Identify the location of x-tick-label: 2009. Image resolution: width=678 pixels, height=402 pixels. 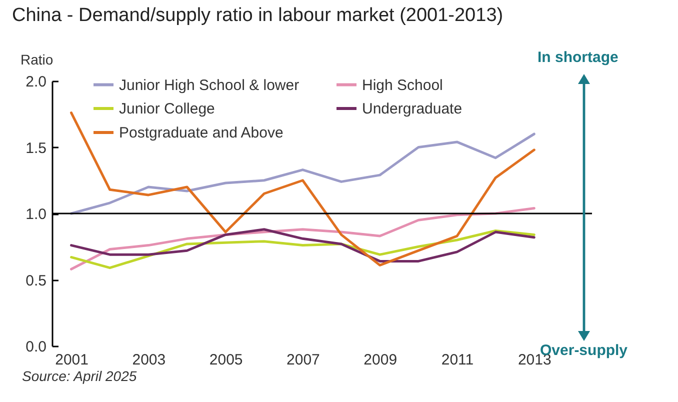
(381, 360).